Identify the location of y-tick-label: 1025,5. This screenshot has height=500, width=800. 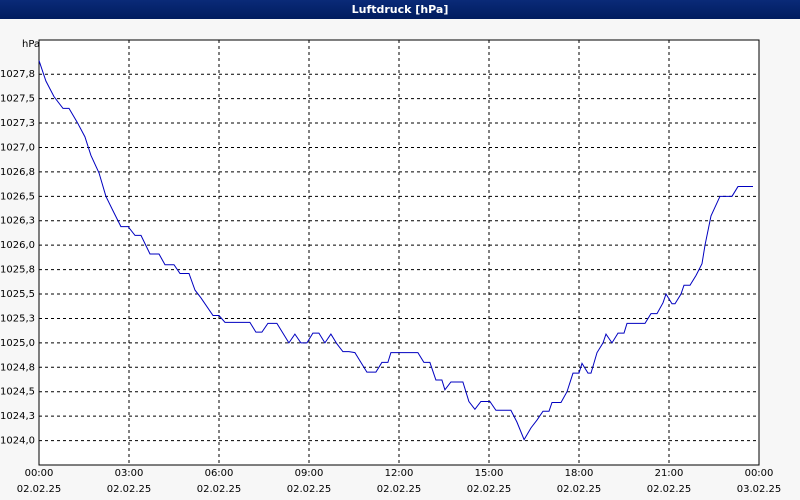
(17, 294).